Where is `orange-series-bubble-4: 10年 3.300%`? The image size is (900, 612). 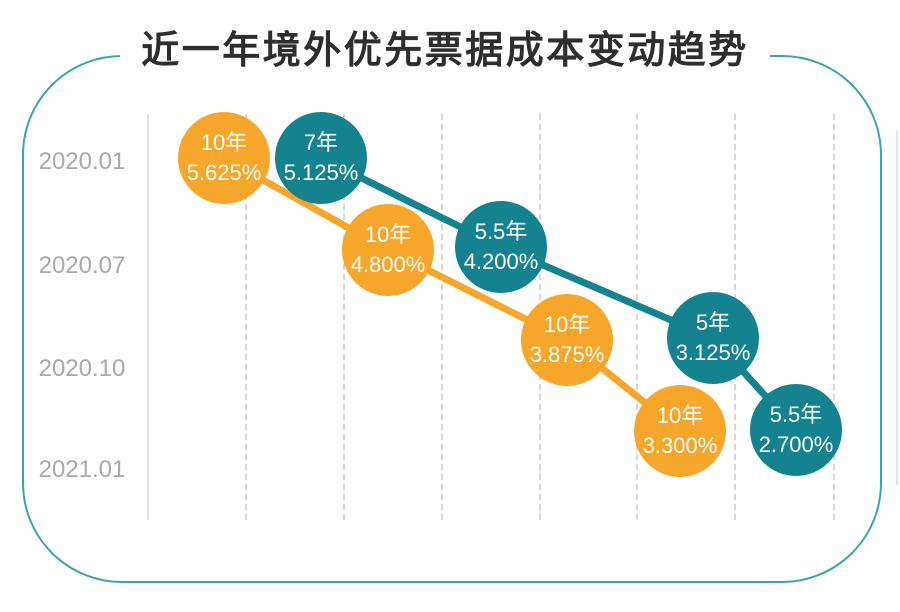
orange-series-bubble-4: 10年 3.300% is located at coordinates (680, 431).